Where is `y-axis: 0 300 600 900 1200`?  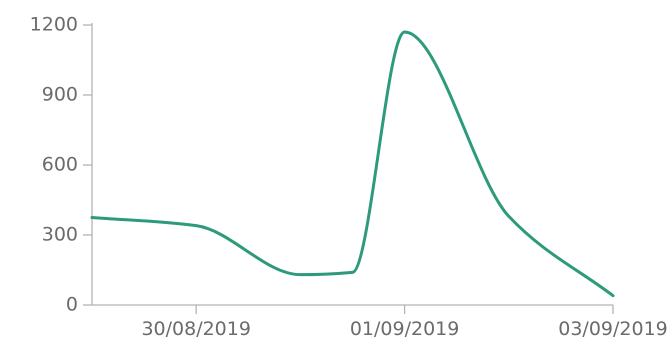
y-axis: 0 300 600 900 1200 is located at coordinates (61, 165).